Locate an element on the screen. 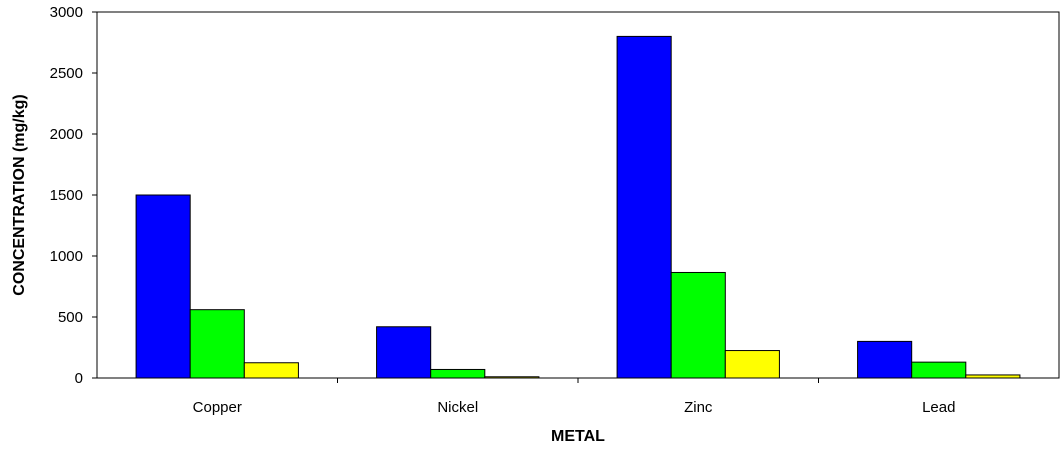 This screenshot has width=1063, height=450. y-tick-label: 1500 is located at coordinates (66, 195).